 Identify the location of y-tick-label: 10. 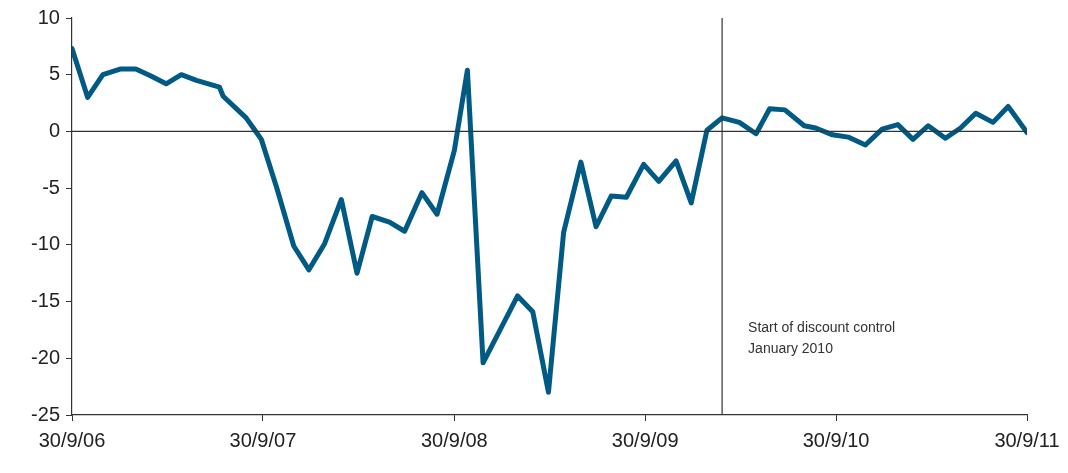
(48, 16).